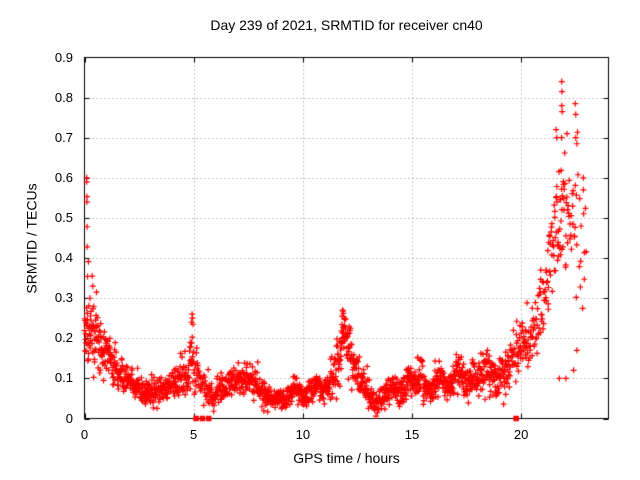 This screenshot has height=480, width=640. What do you see at coordinates (303, 434) in the screenshot?
I see `x-tick-label: 10` at bounding box center [303, 434].